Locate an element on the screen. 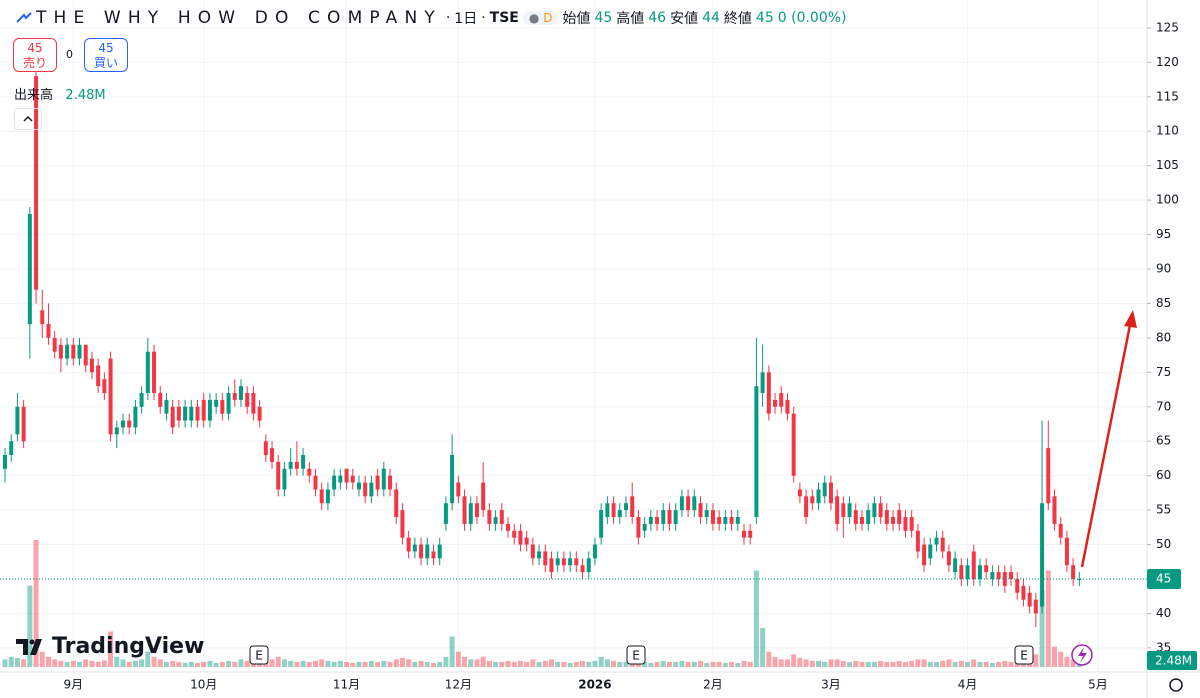 The image size is (1200, 698). collapse-button is located at coordinates (28, 119).